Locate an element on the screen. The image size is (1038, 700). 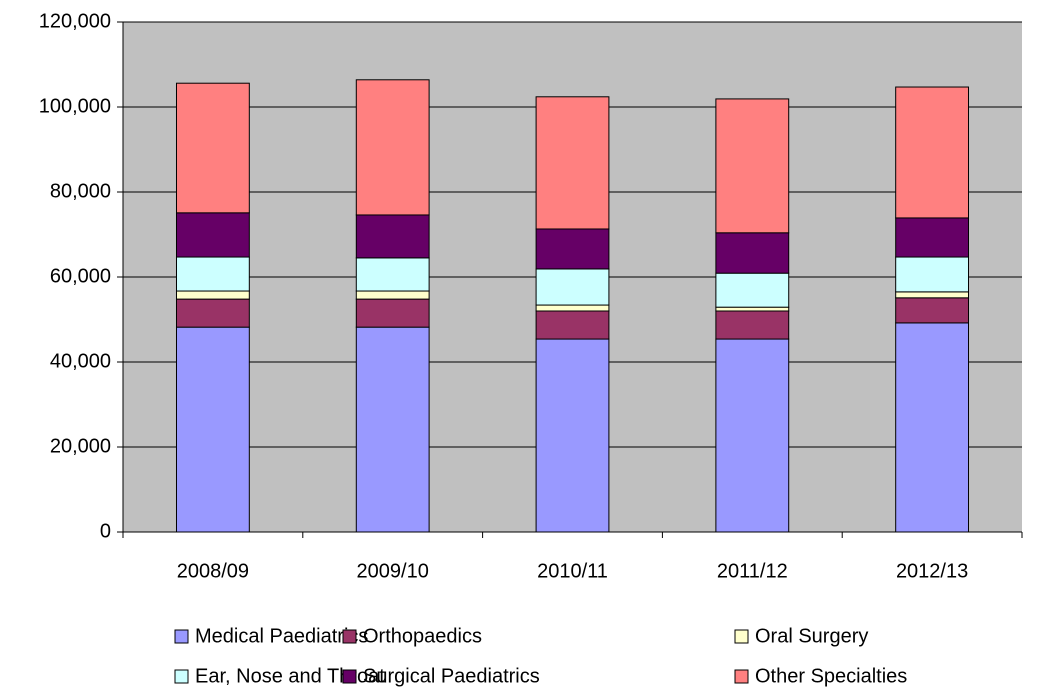
x-tick-label: 2009/10 is located at coordinates (393, 571).